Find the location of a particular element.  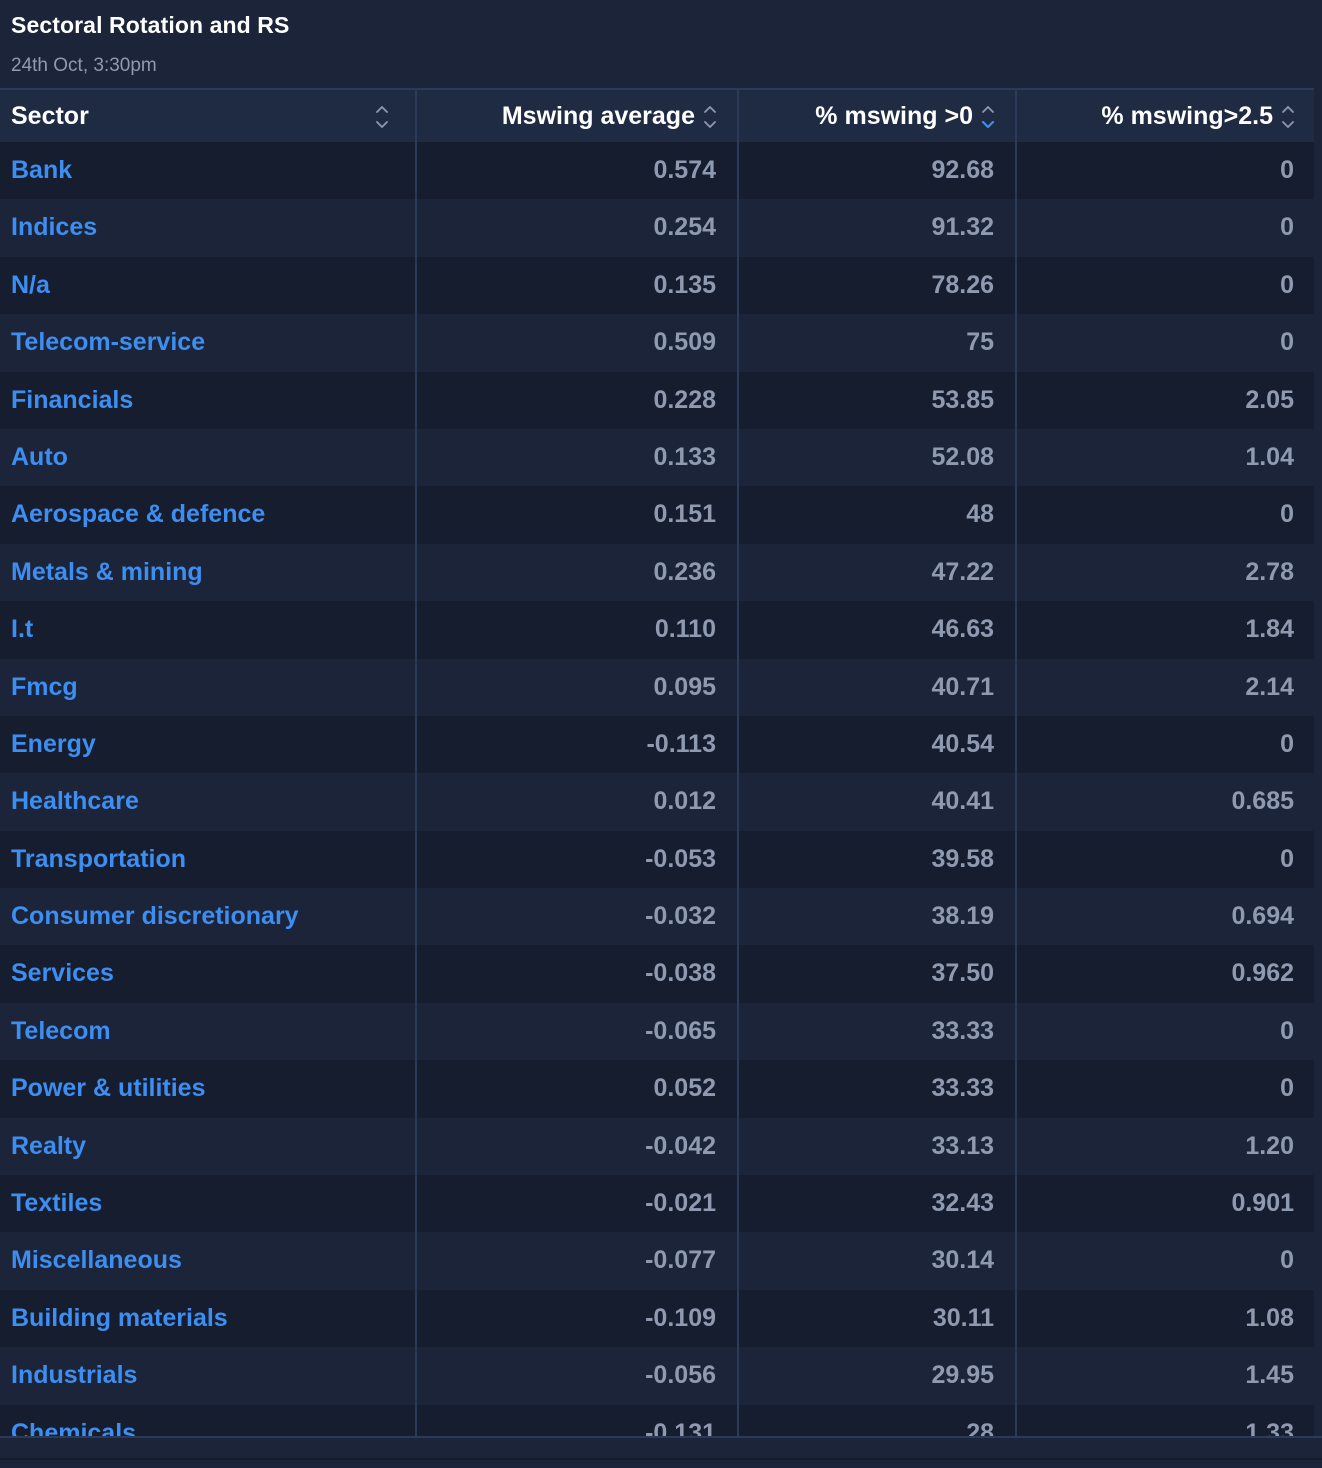

sector-link: Bank is located at coordinates (42, 170).